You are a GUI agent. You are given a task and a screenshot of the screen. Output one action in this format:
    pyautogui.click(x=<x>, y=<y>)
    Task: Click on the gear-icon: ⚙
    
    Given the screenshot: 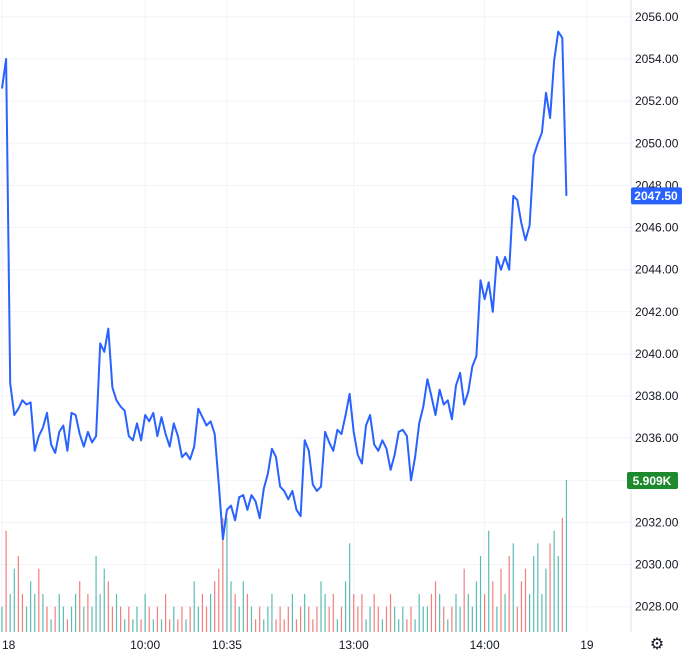 What is the action you would take?
    pyautogui.click(x=657, y=644)
    